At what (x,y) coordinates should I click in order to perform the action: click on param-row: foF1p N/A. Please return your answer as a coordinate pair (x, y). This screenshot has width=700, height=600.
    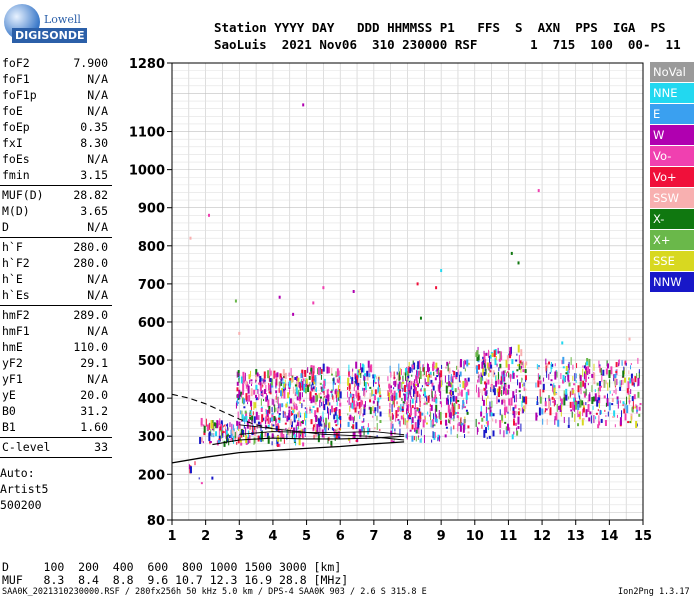
    Looking at the image, I should click on (55, 96).